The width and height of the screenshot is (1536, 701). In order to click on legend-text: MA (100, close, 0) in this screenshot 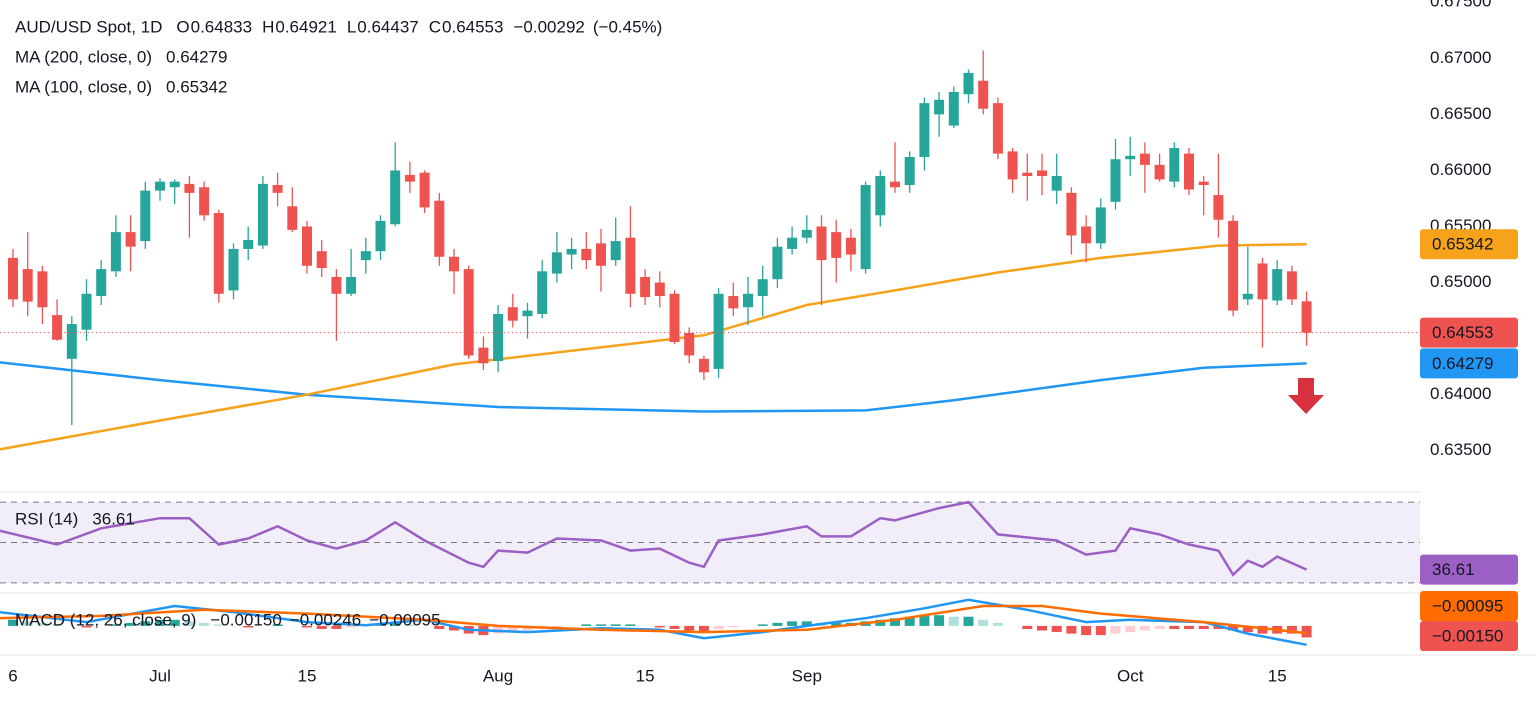, I will do `click(83, 86)`.